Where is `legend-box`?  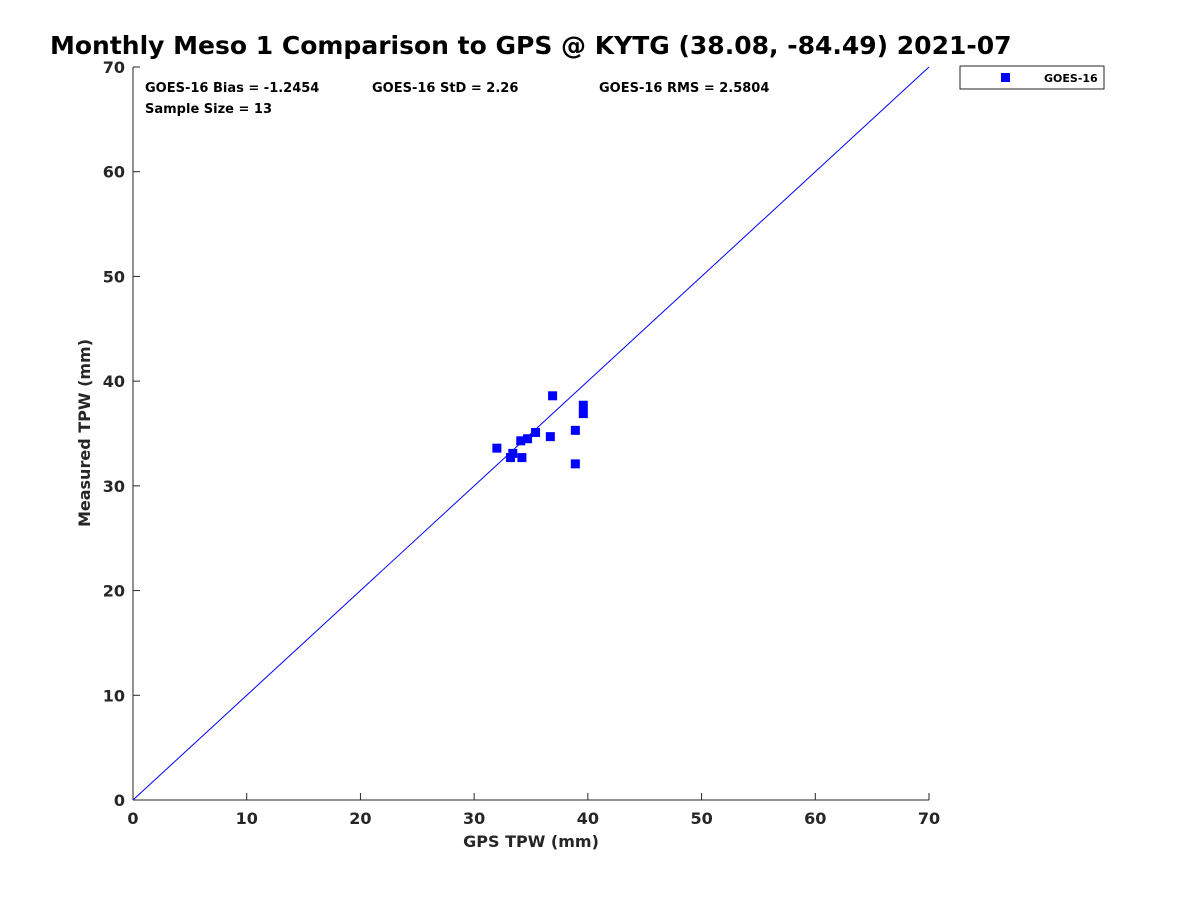 legend-box is located at coordinates (1032, 77).